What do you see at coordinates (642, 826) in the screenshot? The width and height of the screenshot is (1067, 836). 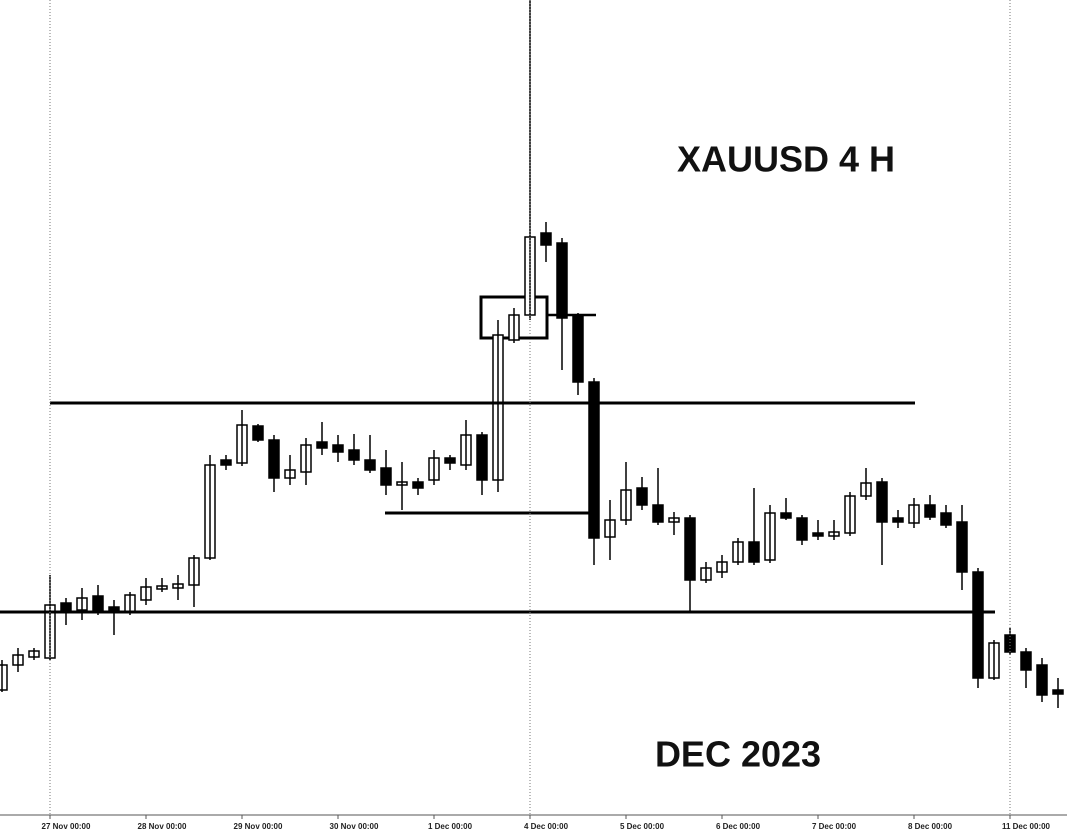 I see `x-tick-label: 5 Dec 00:00` at bounding box center [642, 826].